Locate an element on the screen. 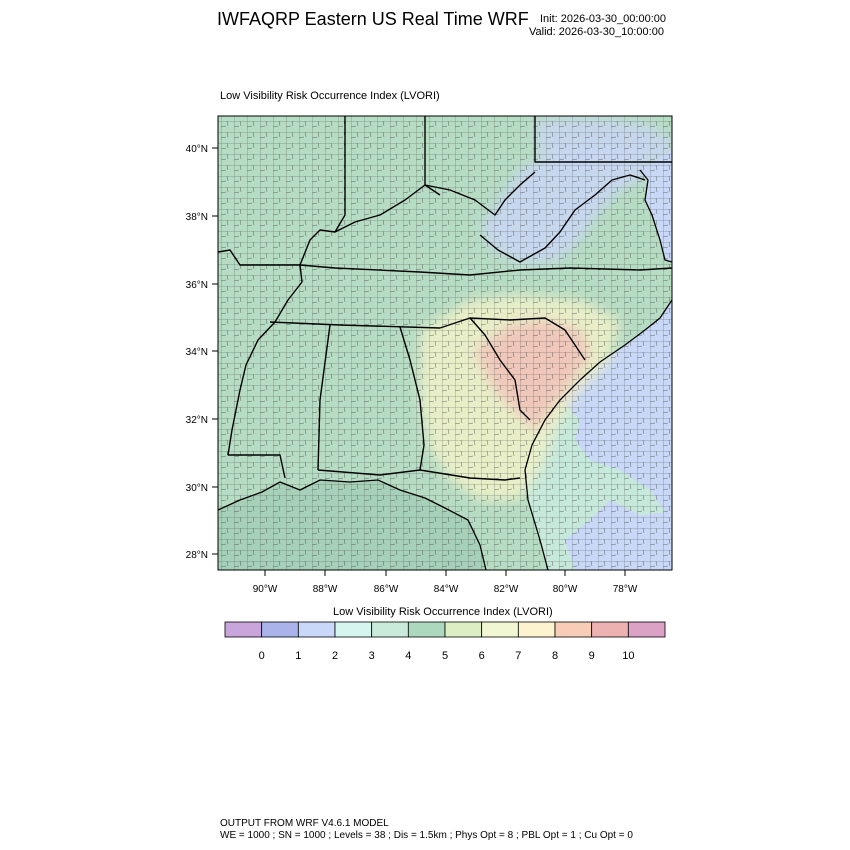 This screenshot has width=850, height=850. valid-time: Valid: 2026-03-30_10:00:00 is located at coordinates (596, 32).